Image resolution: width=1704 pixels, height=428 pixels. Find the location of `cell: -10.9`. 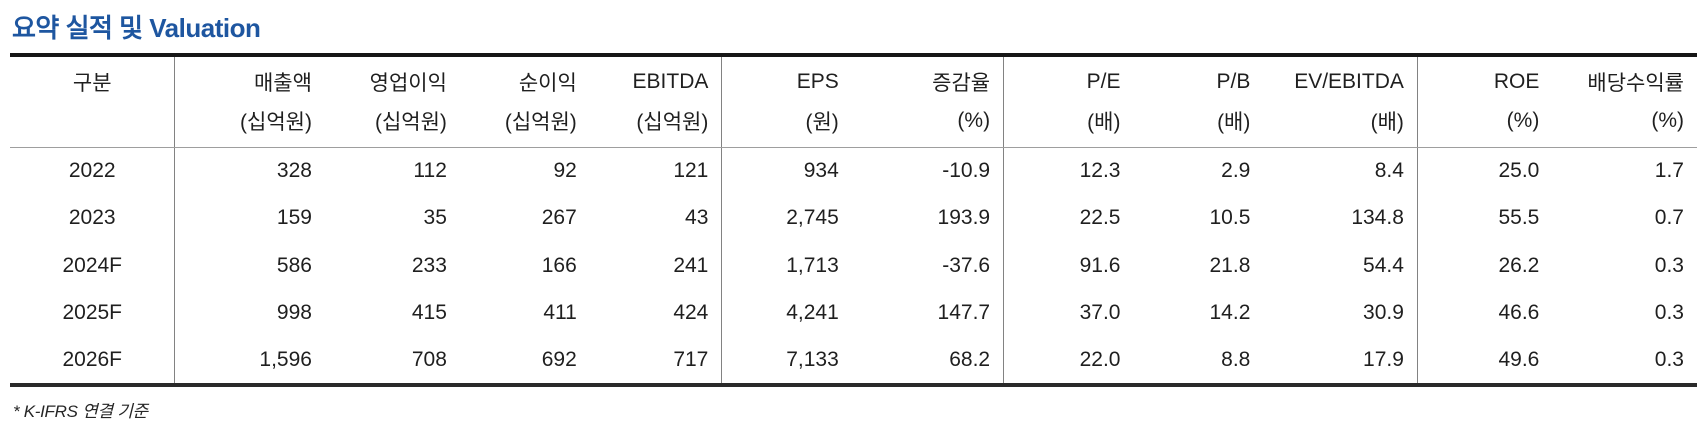

cell: -10.9 is located at coordinates (966, 170).